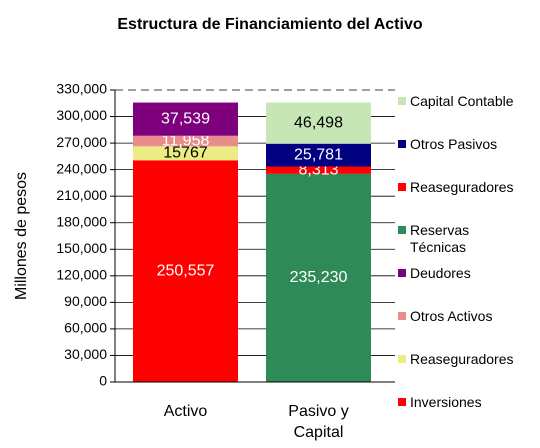  I want to click on y-tick-label: 300,000, so click(81, 115).